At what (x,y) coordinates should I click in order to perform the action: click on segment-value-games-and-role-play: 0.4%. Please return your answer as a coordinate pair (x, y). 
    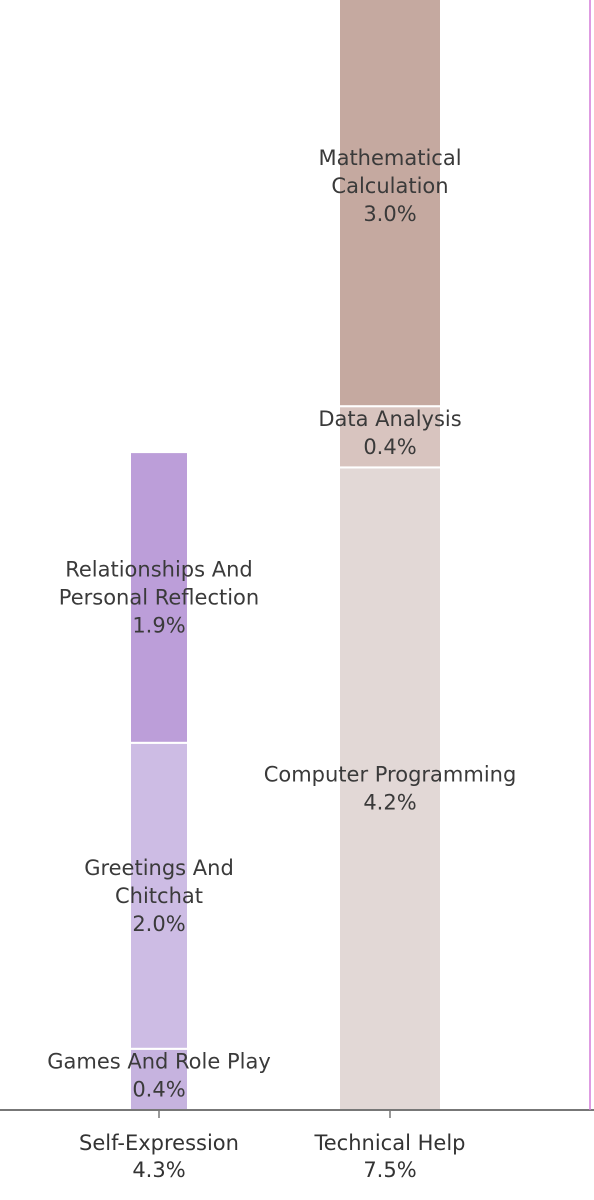
    Looking at the image, I should click on (158, 1089).